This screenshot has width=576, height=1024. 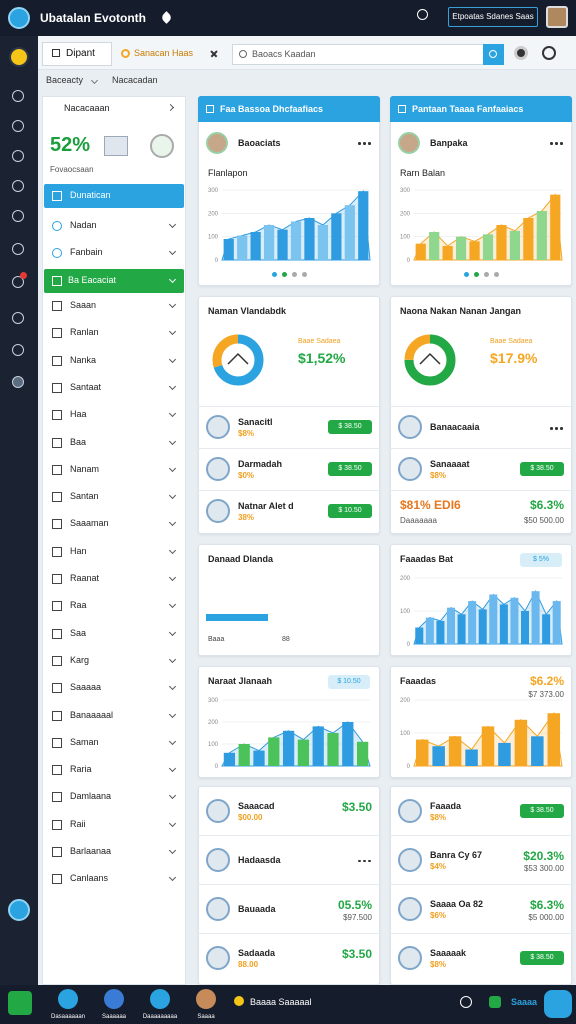 I want to click on menu-label: Haa, so click(x=78, y=414).